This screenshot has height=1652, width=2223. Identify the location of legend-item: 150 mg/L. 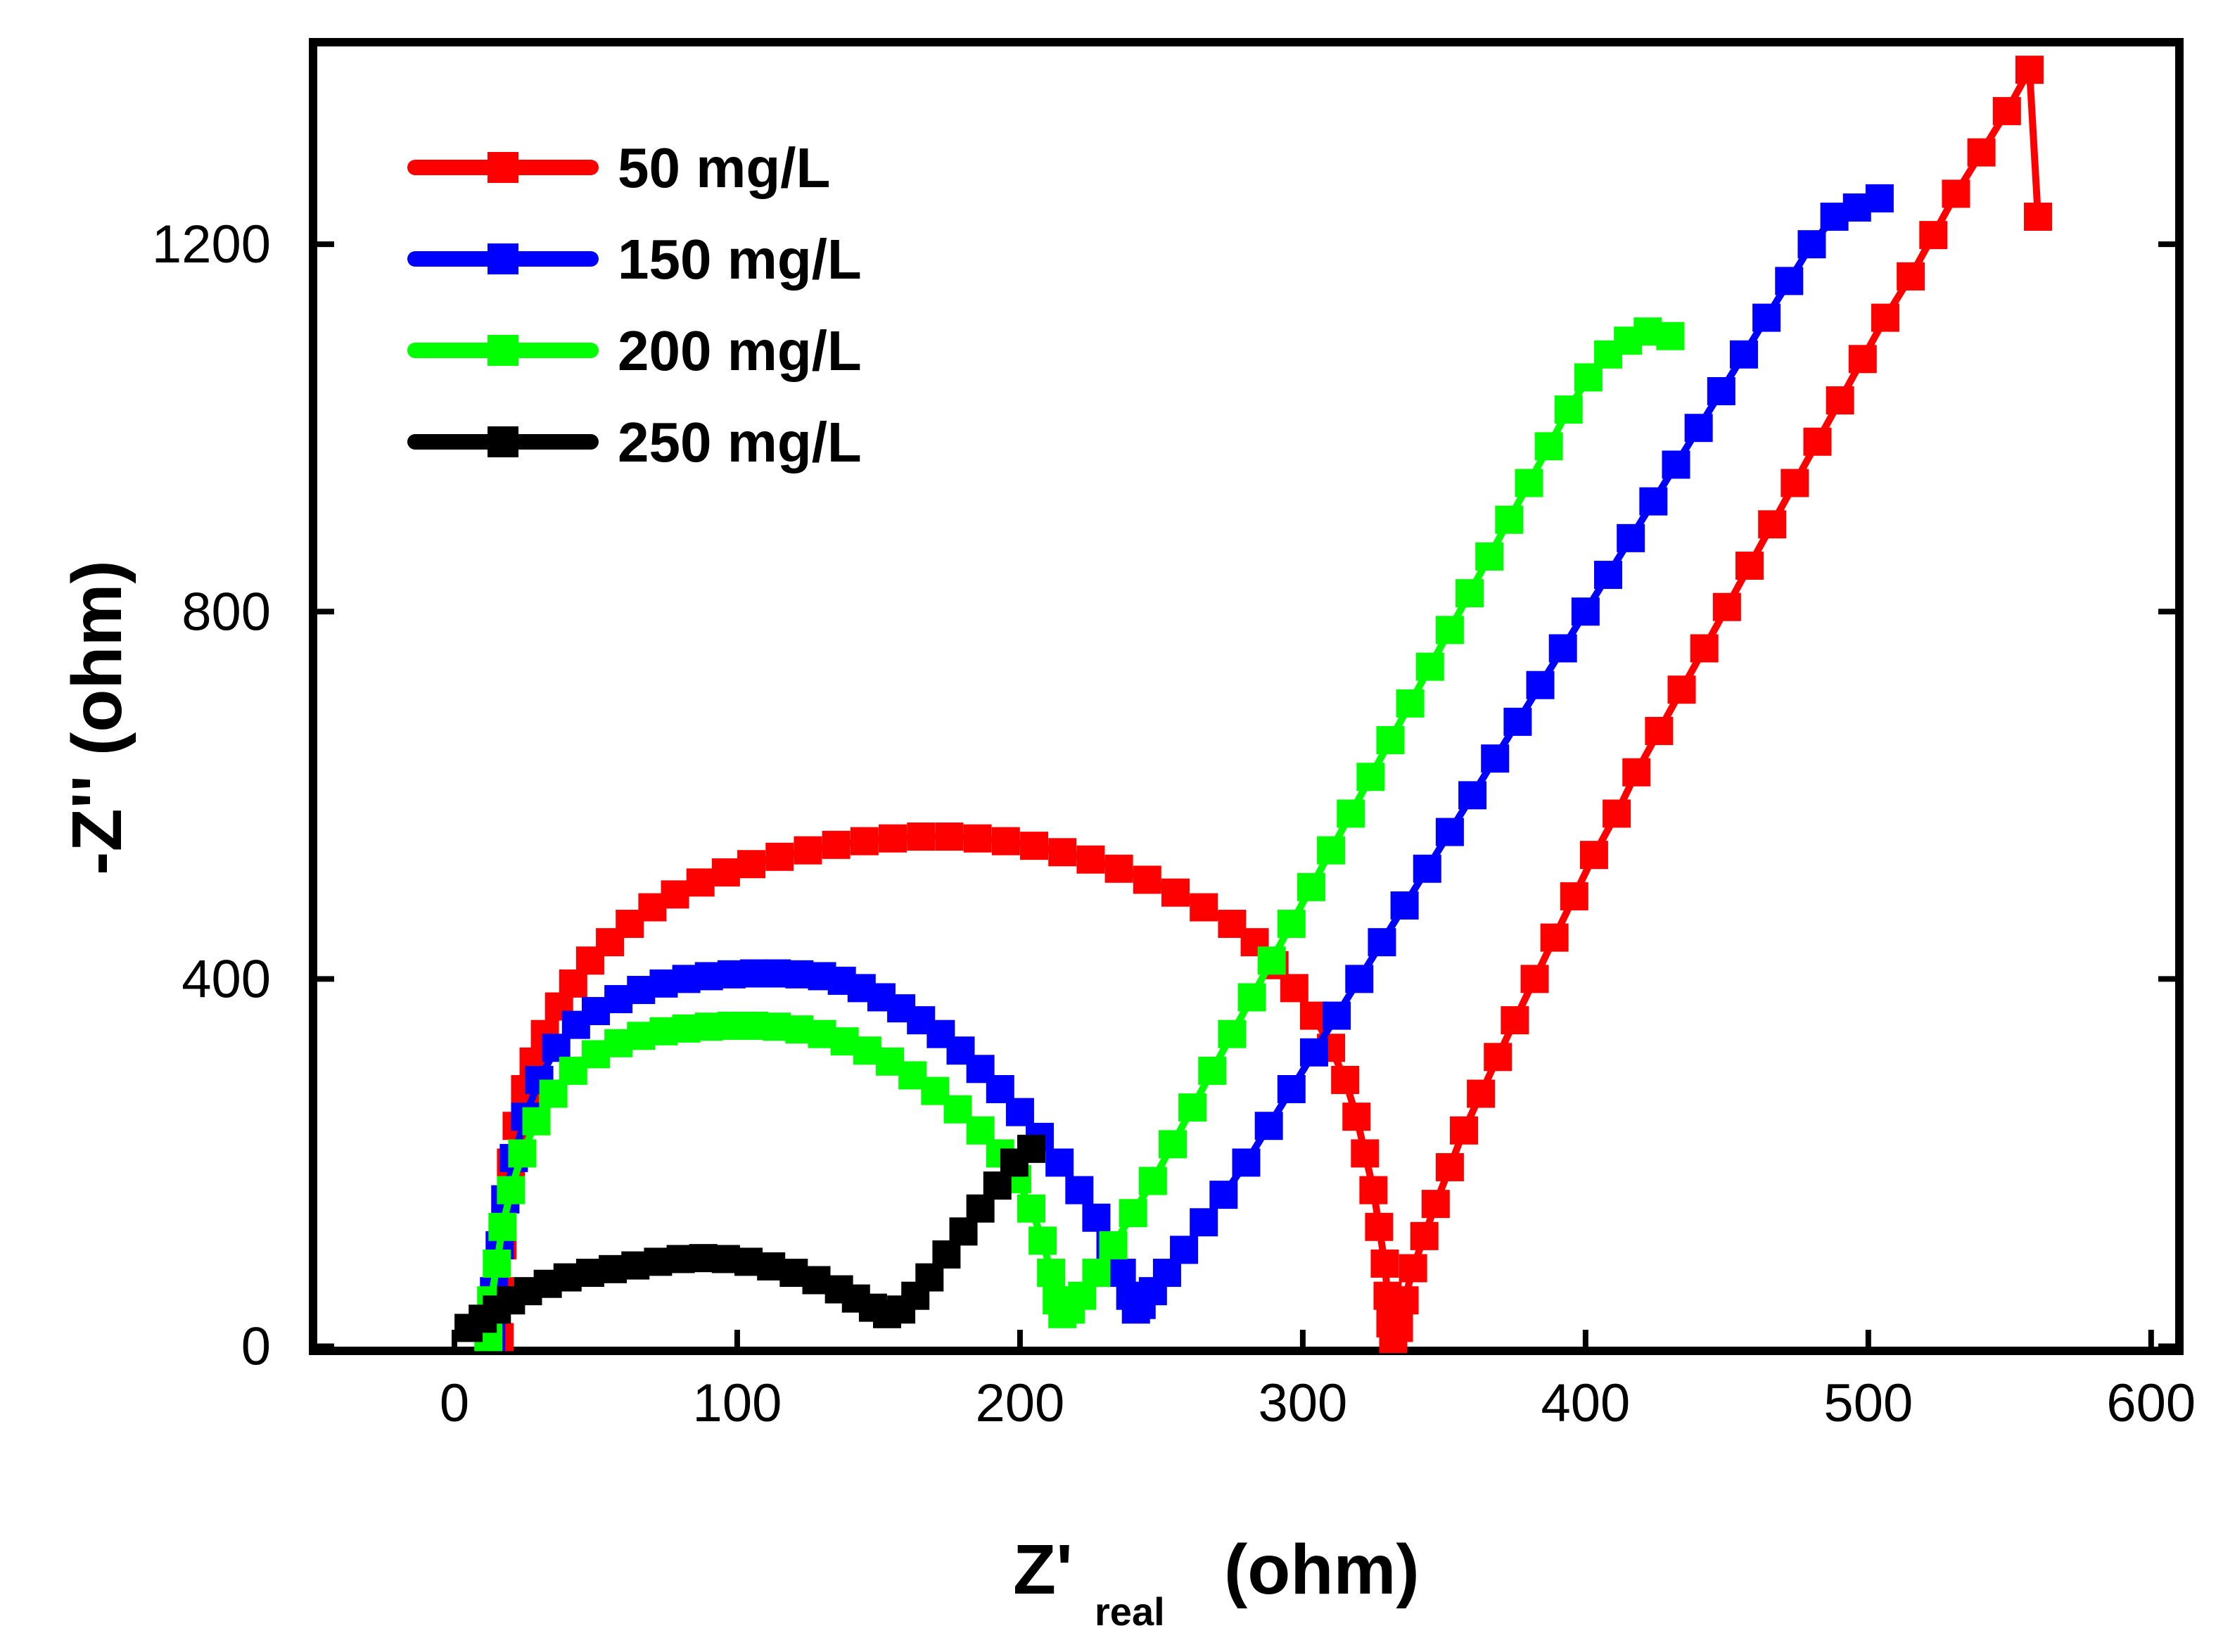
(634, 259).